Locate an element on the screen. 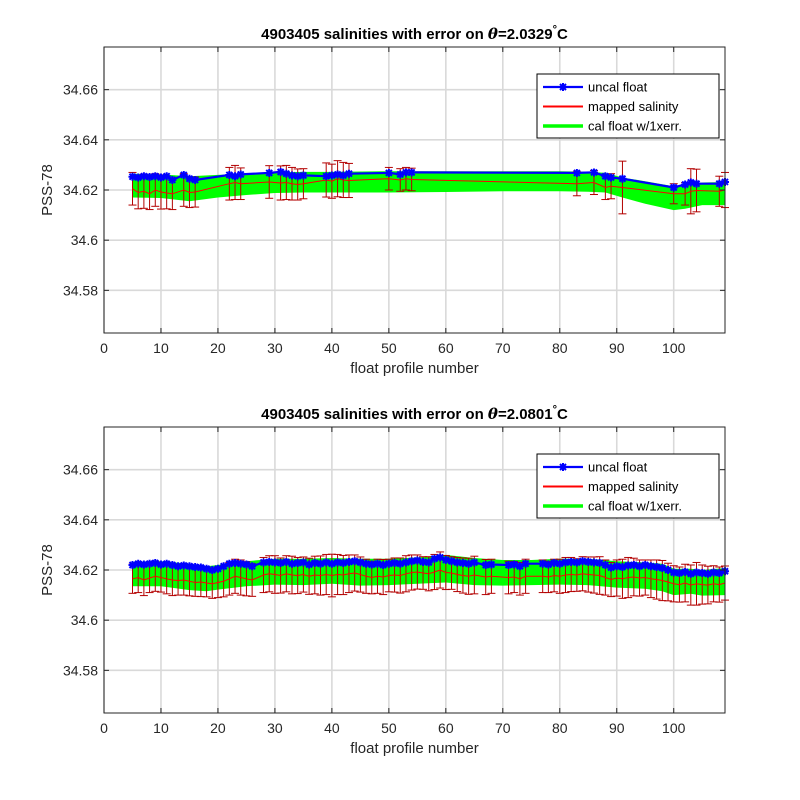 Image resolution: width=800 pixels, height=800 pixels. legend-label: mapped salinity is located at coordinates (633, 106).